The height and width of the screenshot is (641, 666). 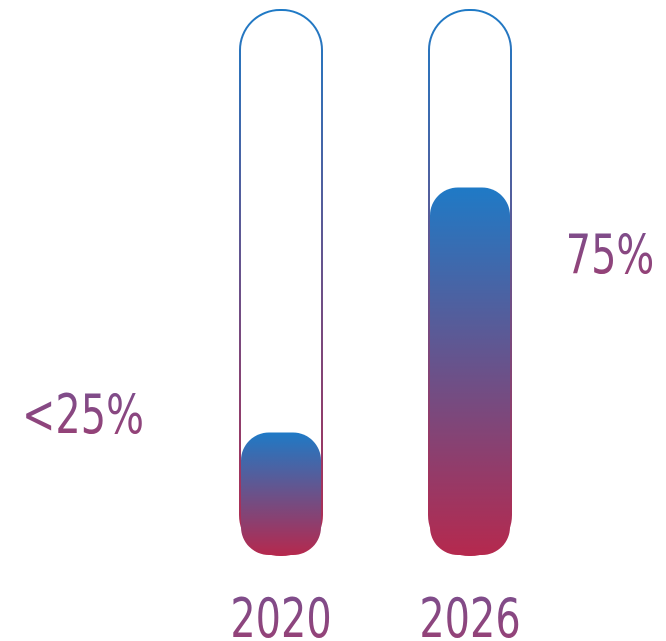 I want to click on category-label-2020: 2020, so click(x=280, y=614).